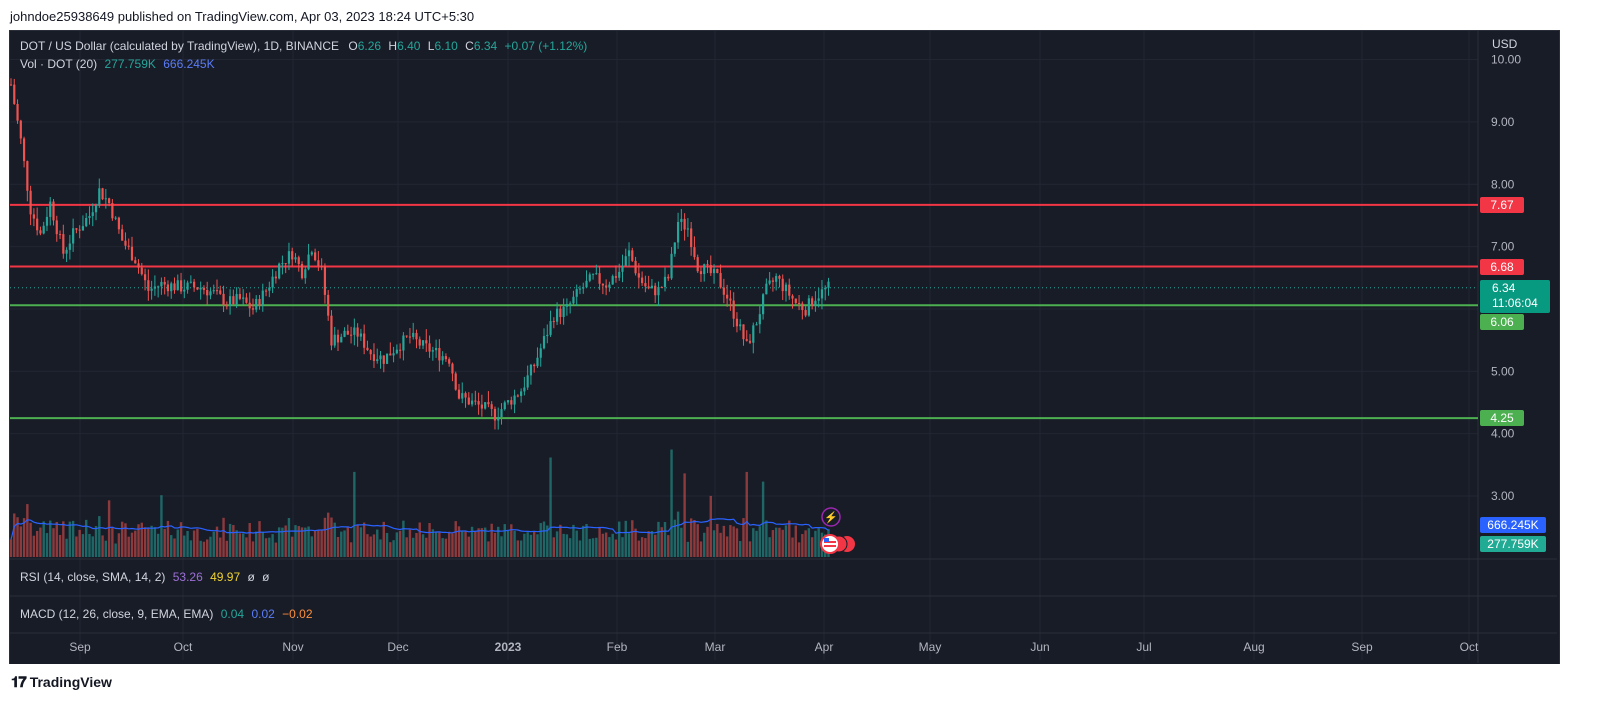 This screenshot has height=715, width=1600. Describe the element at coordinates (1502, 267) in the screenshot. I see `resistance-tag-2: 6.68` at that location.